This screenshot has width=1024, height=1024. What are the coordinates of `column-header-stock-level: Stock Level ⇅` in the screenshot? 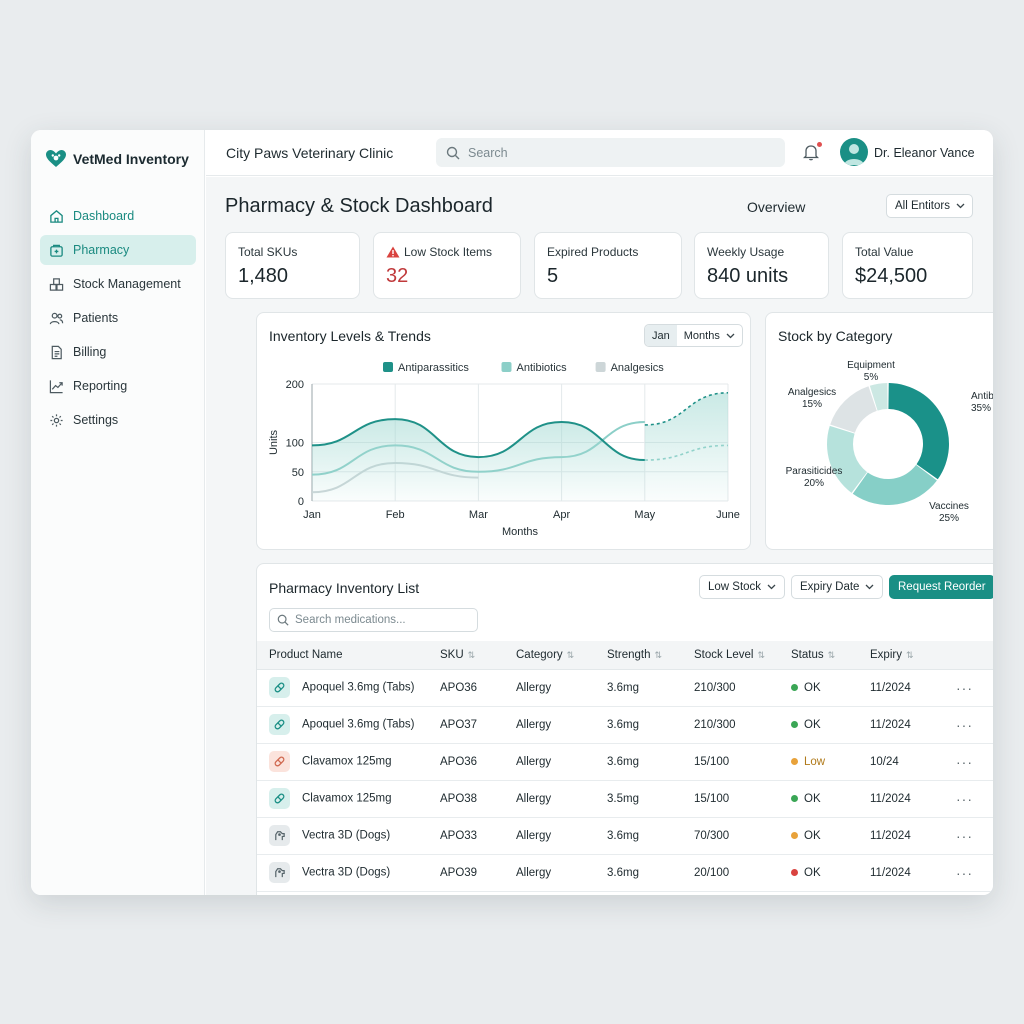 It's located at (742, 655).